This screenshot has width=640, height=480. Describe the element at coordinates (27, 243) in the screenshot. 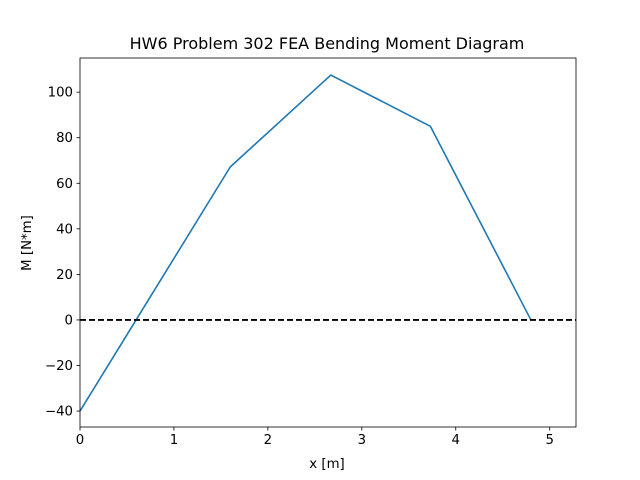

I see `y-axis-label: M [N*m]` at that location.